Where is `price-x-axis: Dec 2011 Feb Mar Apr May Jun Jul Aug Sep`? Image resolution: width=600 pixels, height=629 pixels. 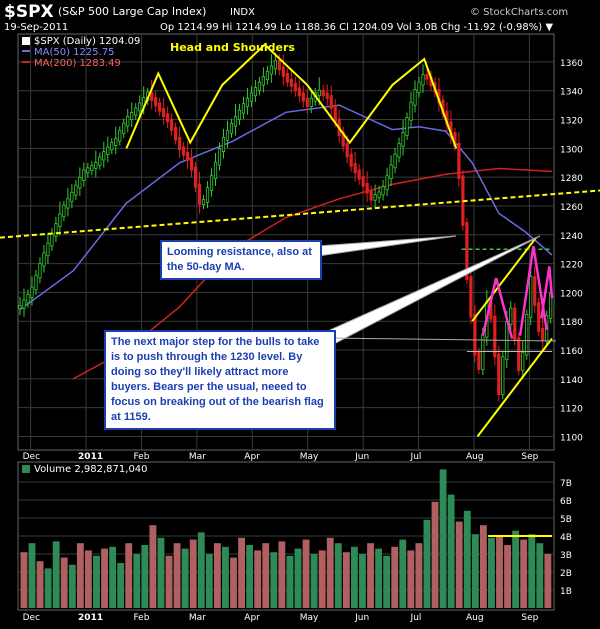
price-x-axis: Dec 2011 Feb Mar Apr May Jun Jul Aug Sep is located at coordinates (281, 457).